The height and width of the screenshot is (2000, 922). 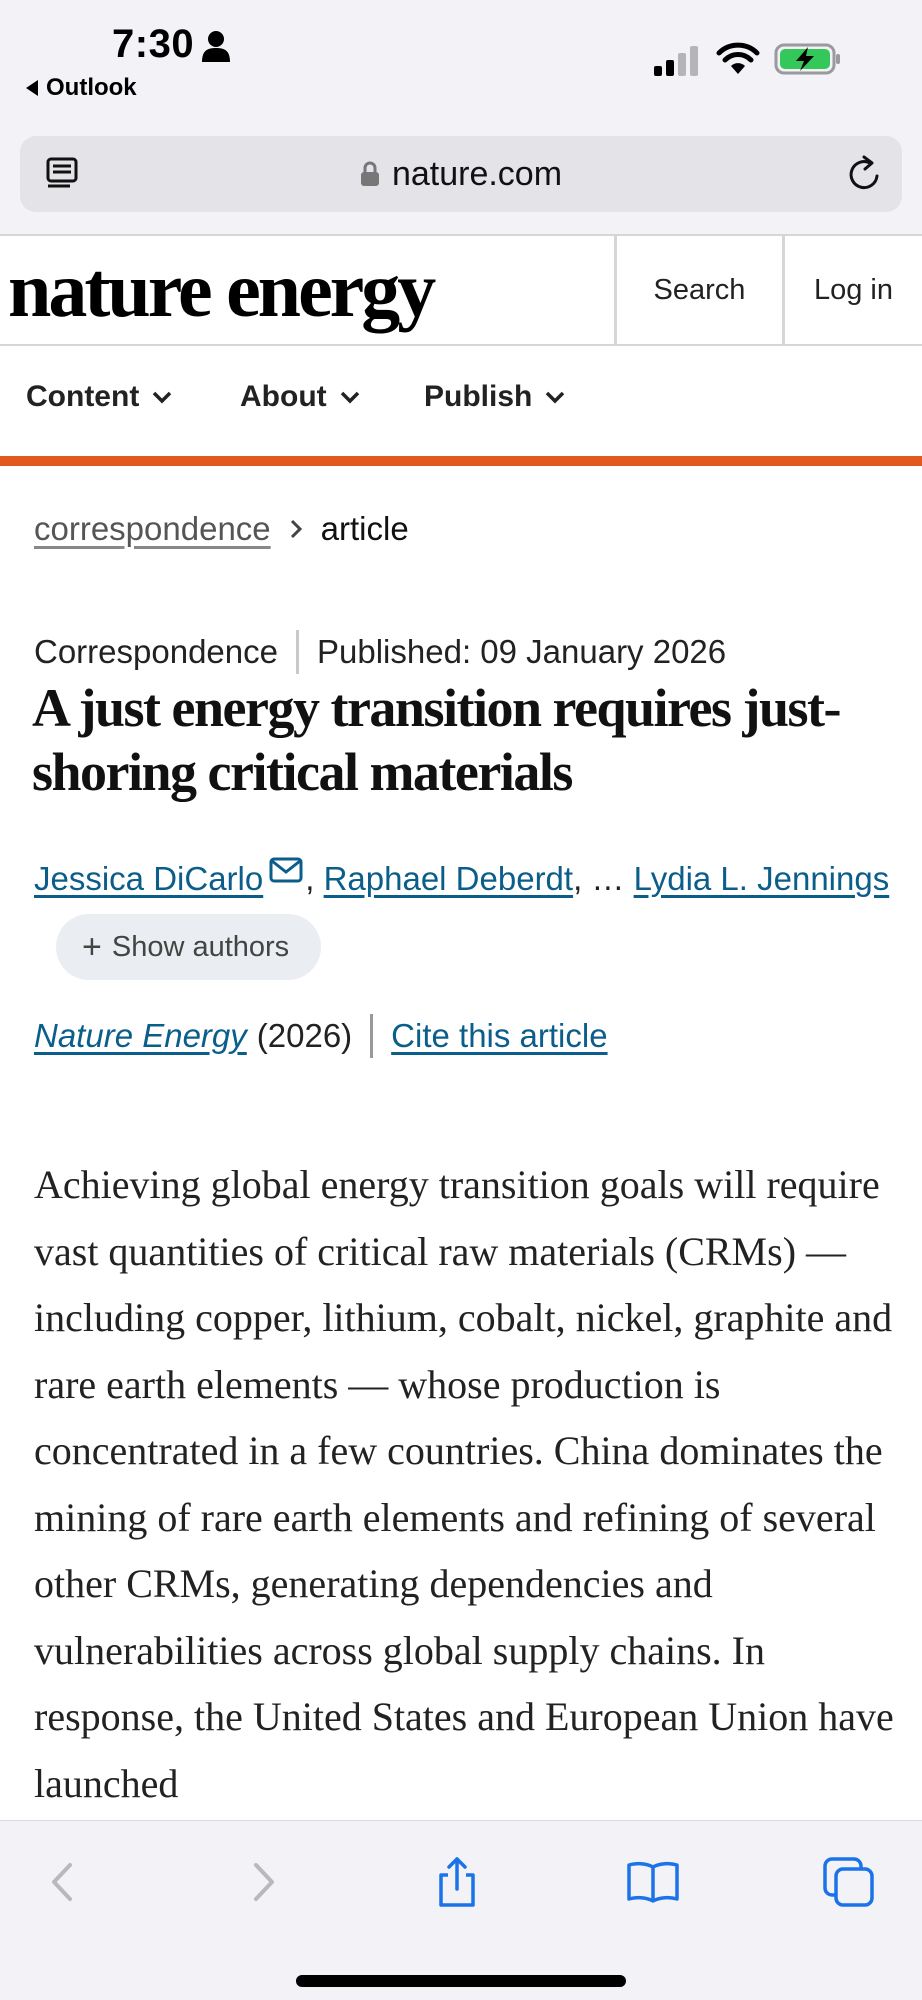 I want to click on nav-label: Publish, so click(x=478, y=396).